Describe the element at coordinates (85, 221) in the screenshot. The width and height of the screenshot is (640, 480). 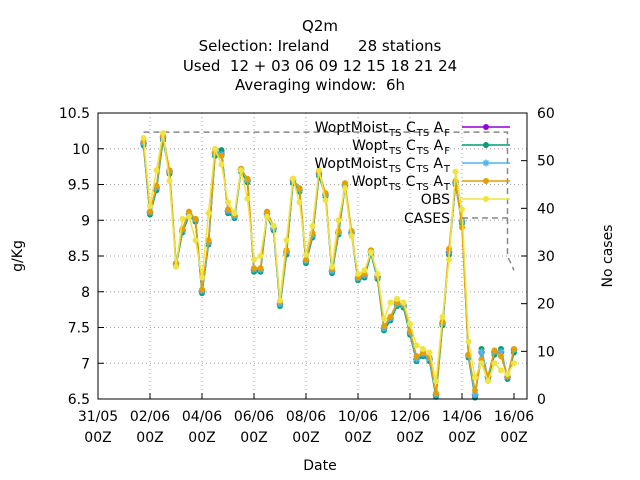
I see `y-tick-label: 9` at that location.